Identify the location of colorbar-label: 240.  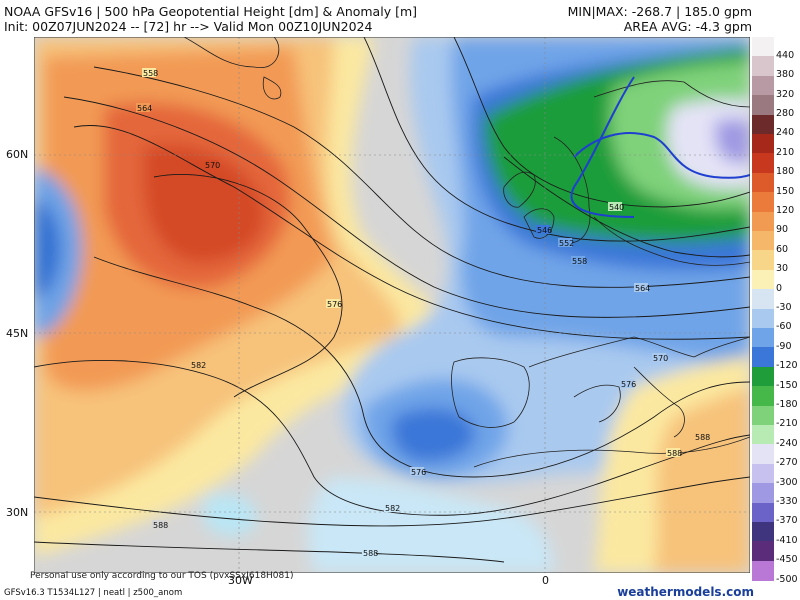
(785, 133).